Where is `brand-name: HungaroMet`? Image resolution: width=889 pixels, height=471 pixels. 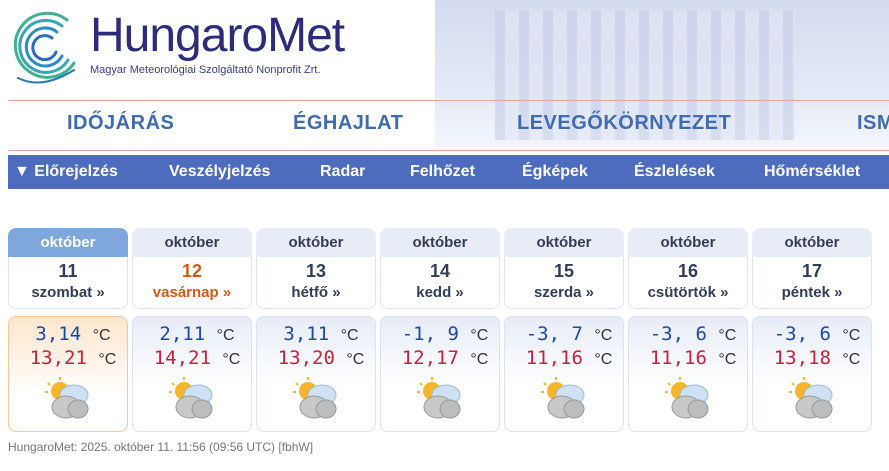
brand-name: HungaroMet is located at coordinates (217, 35).